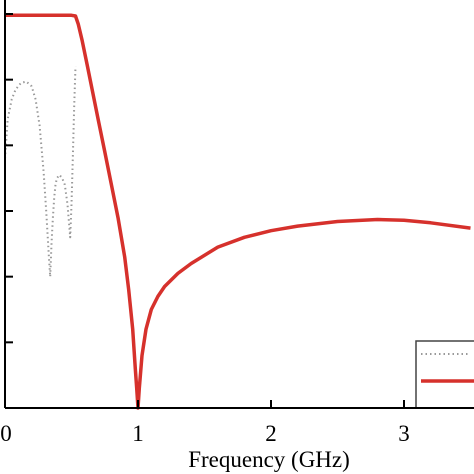 The height and width of the screenshot is (474, 474). What do you see at coordinates (269, 459) in the screenshot?
I see `x-axis-title: Frequency (GHz)` at bounding box center [269, 459].